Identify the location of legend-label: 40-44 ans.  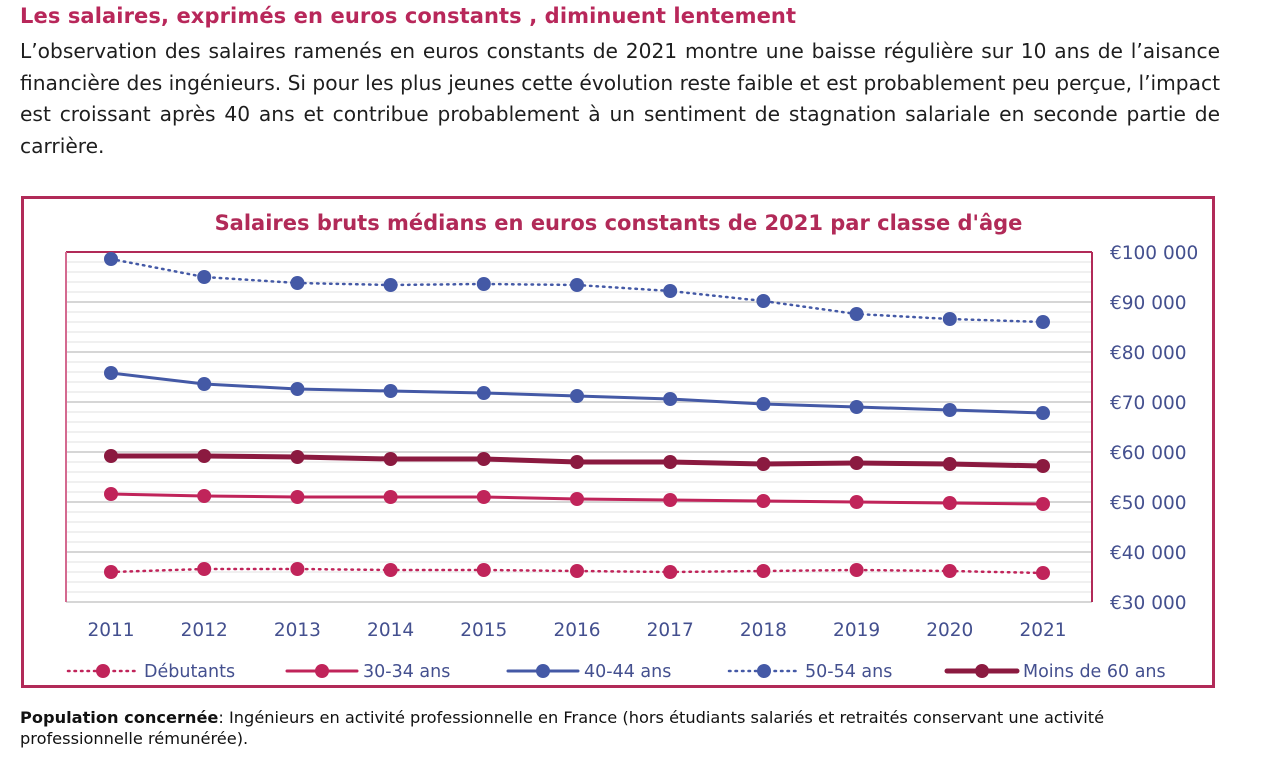
(627, 672).